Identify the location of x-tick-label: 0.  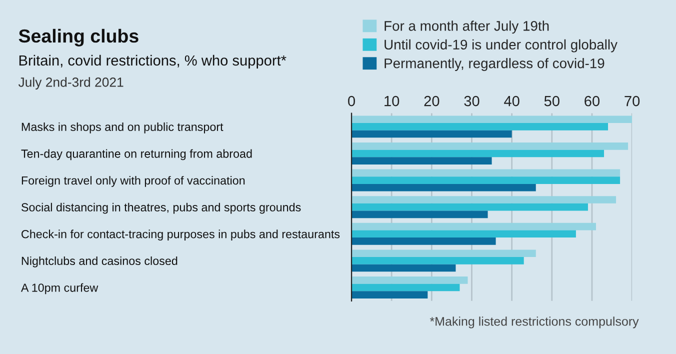
(352, 101).